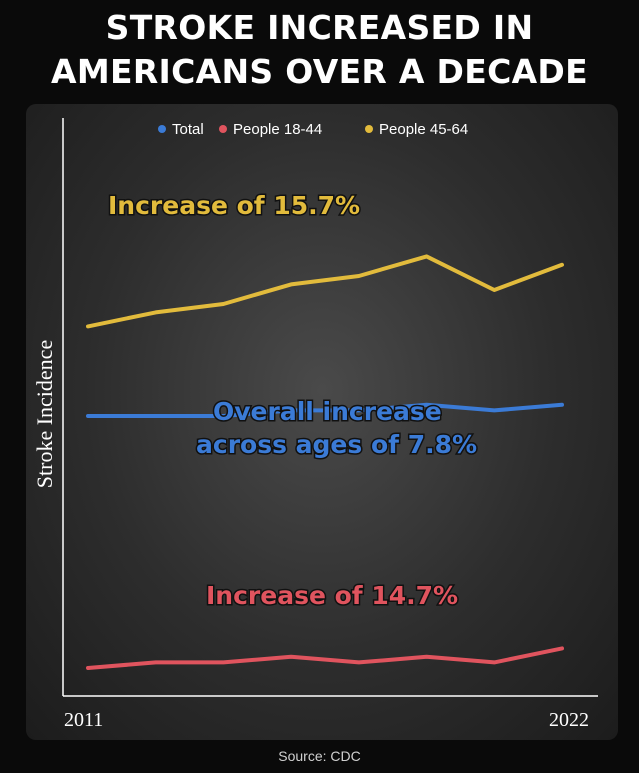 This screenshot has width=639, height=773. What do you see at coordinates (332, 595) in the screenshot?
I see `annotation-4: Increase of 14.7%` at bounding box center [332, 595].